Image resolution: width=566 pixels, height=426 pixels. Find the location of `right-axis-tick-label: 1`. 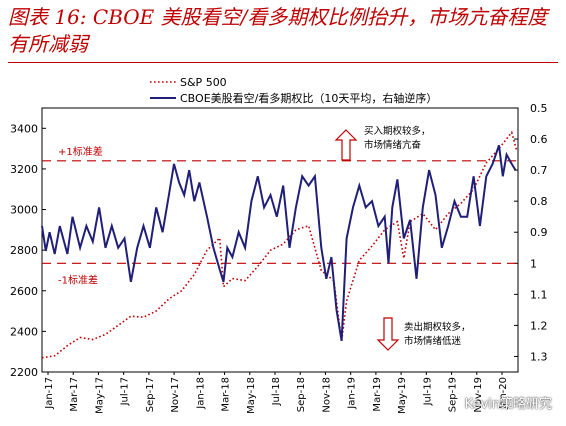

right-axis-tick-label: 1 is located at coordinates (533, 263).